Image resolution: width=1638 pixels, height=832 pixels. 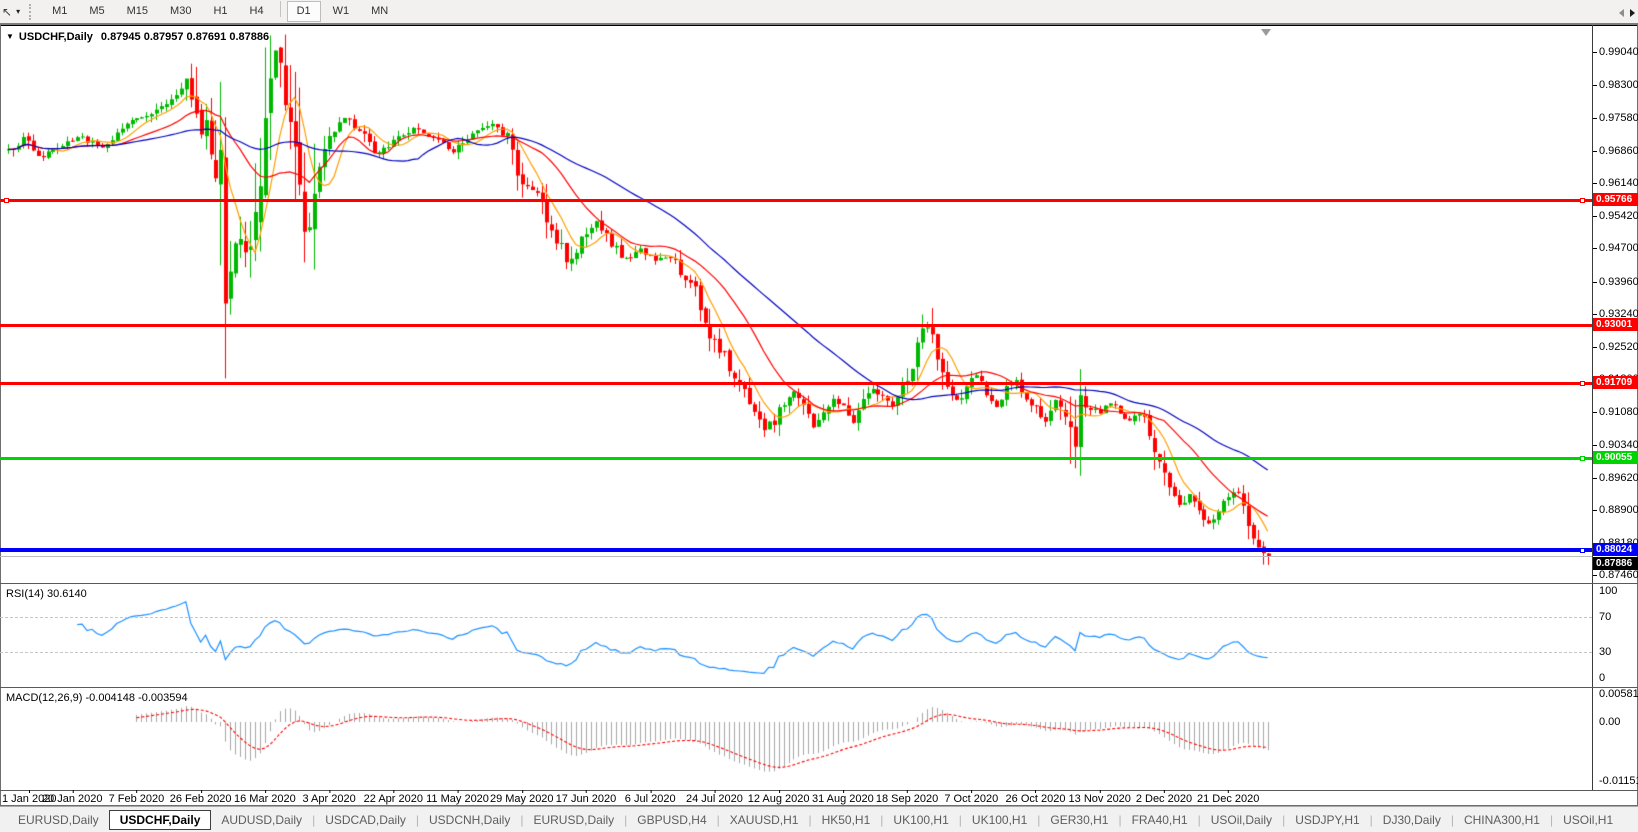 I want to click on price-tag-0.88024: 0.88024, so click(x=1615, y=549).